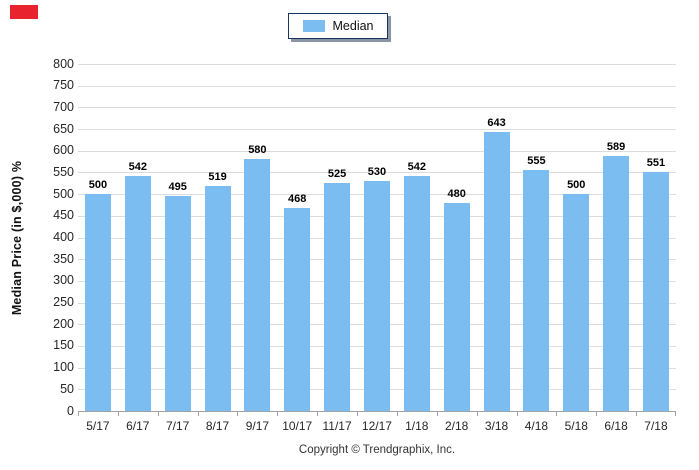 The height and width of the screenshot is (470, 699). Describe the element at coordinates (297, 199) in the screenshot. I see `bar-value-label: 468` at that location.